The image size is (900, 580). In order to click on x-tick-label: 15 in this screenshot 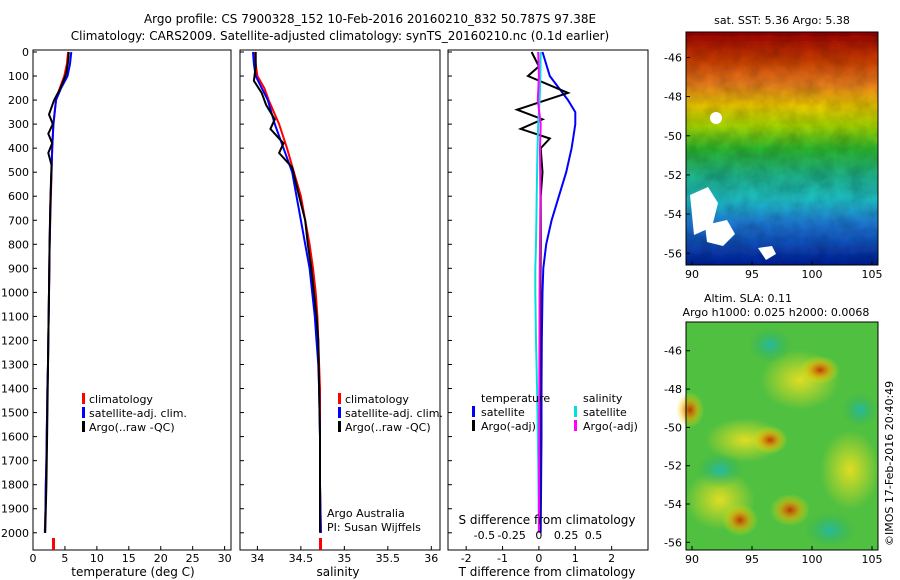, I will do `click(129, 558)`.